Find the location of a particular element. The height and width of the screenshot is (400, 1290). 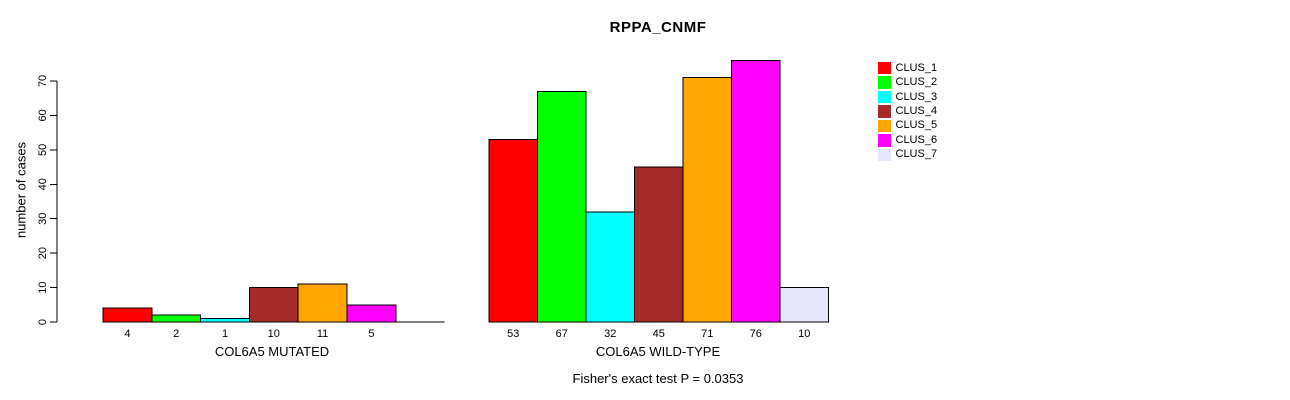

bar-clus_2-group1 is located at coordinates (176, 318).